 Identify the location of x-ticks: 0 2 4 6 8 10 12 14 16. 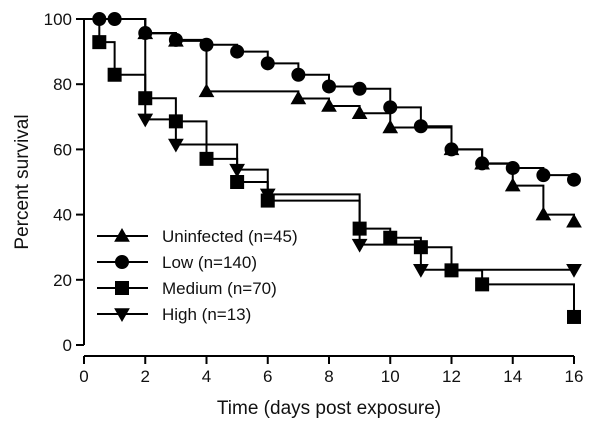
(331, 371).